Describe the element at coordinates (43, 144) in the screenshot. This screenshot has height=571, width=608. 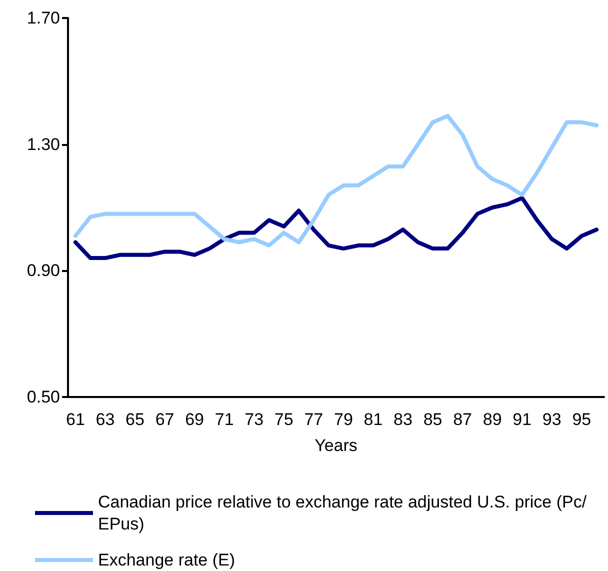
I see `y-tick-label: 1.30` at that location.